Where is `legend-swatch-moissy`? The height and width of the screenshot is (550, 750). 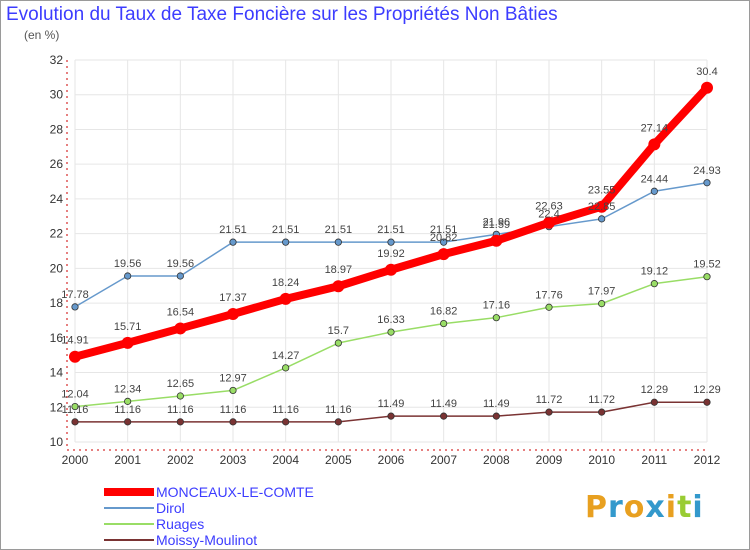
legend-swatch-moissy is located at coordinates (129, 540).